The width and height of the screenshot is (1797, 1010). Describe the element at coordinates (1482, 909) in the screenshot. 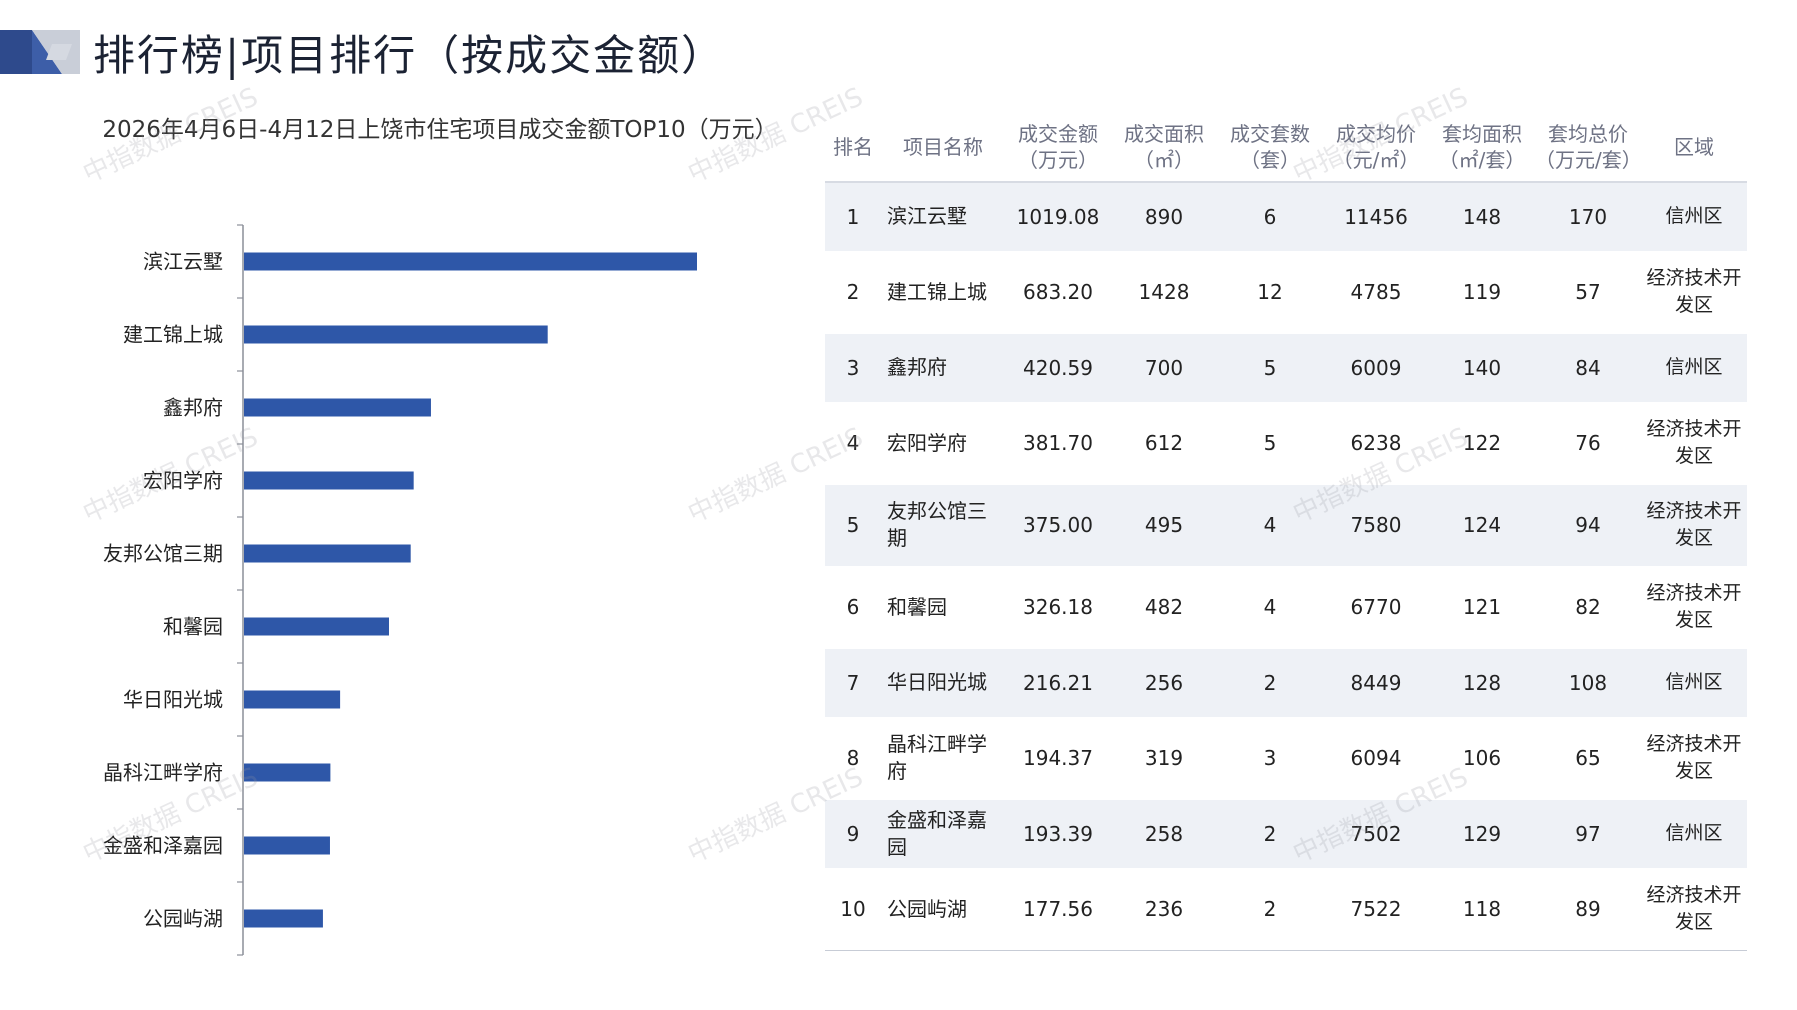

I see `table-cell: 118` at that location.